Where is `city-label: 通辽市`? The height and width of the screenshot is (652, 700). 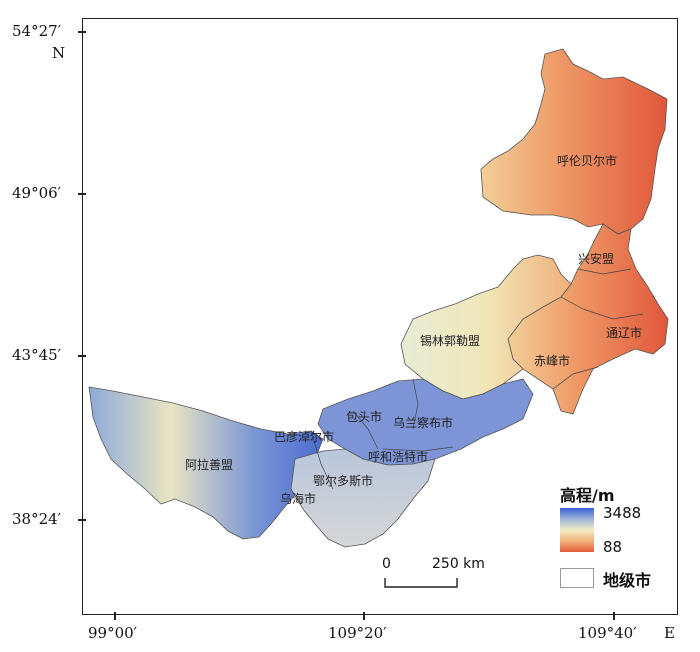 city-label: 通辽市 is located at coordinates (624, 333).